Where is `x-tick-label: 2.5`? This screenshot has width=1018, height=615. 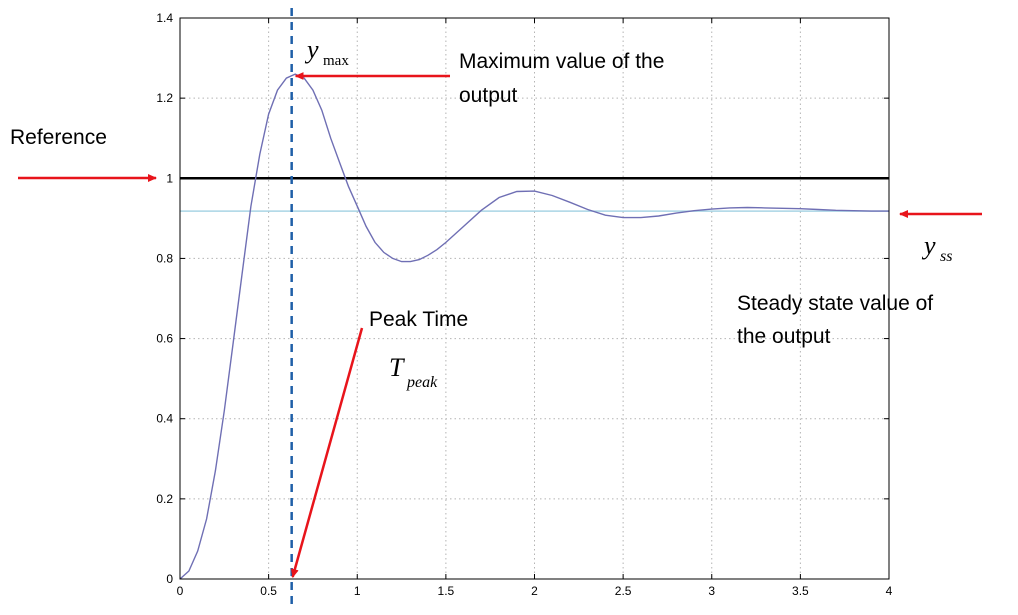
x-tick-label: 2.5 is located at coordinates (623, 591).